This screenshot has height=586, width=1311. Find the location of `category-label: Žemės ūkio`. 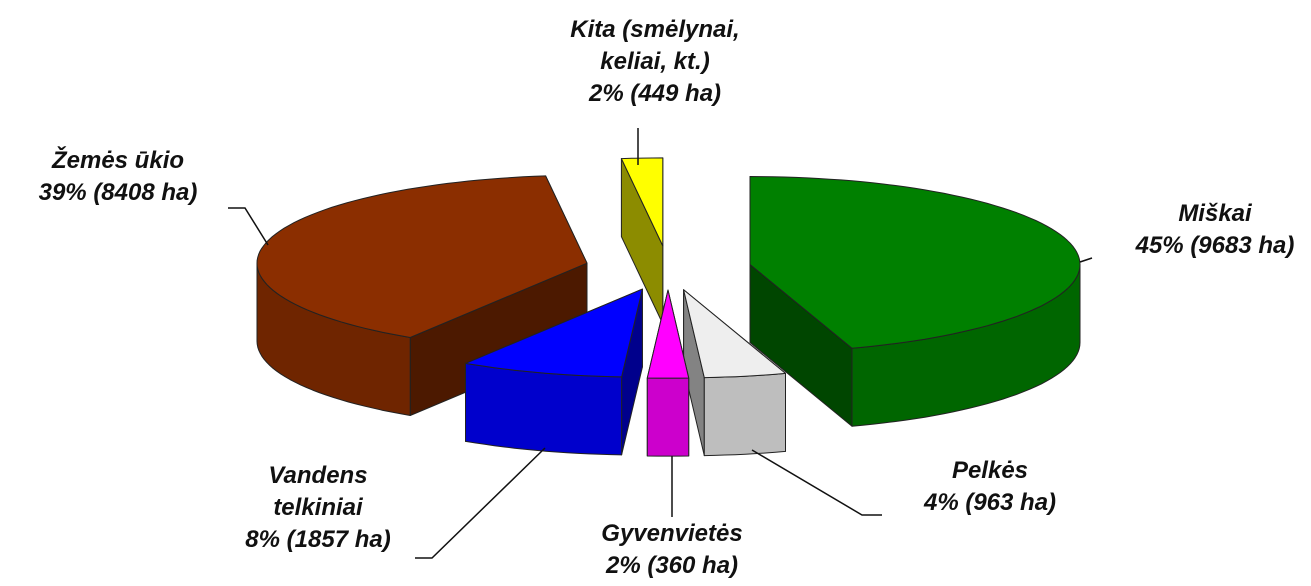

category-label: Žemės ūkio is located at coordinates (118, 160).